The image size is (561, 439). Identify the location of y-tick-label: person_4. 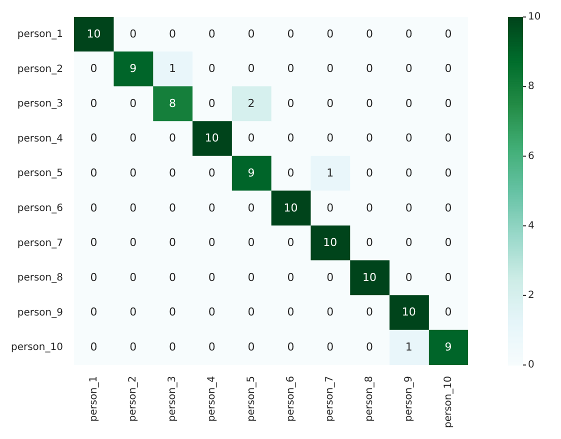
(40, 138).